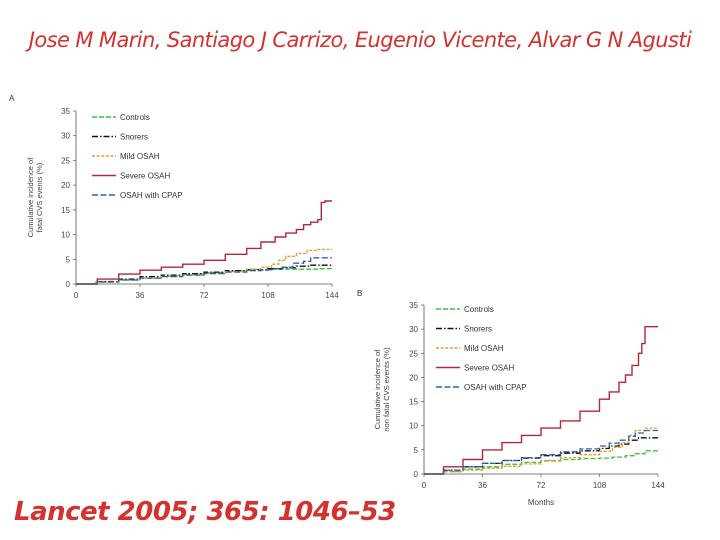 This screenshot has width=720, height=540. What do you see at coordinates (12, 98) in the screenshot?
I see `panel-label: A` at bounding box center [12, 98].